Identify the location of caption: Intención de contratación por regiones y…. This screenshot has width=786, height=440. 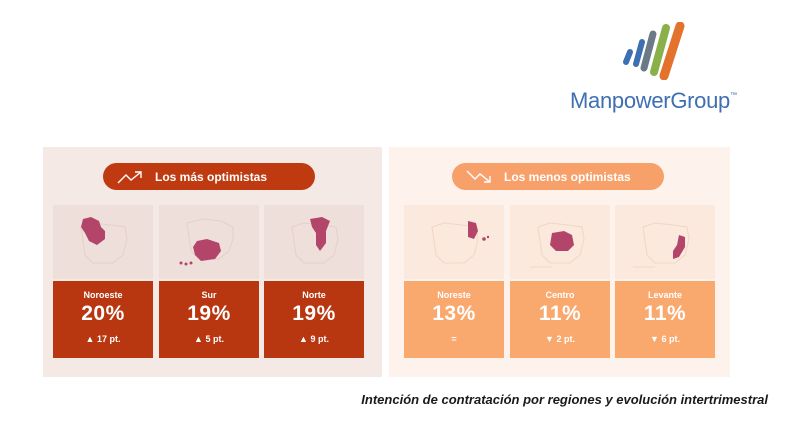
(564, 399).